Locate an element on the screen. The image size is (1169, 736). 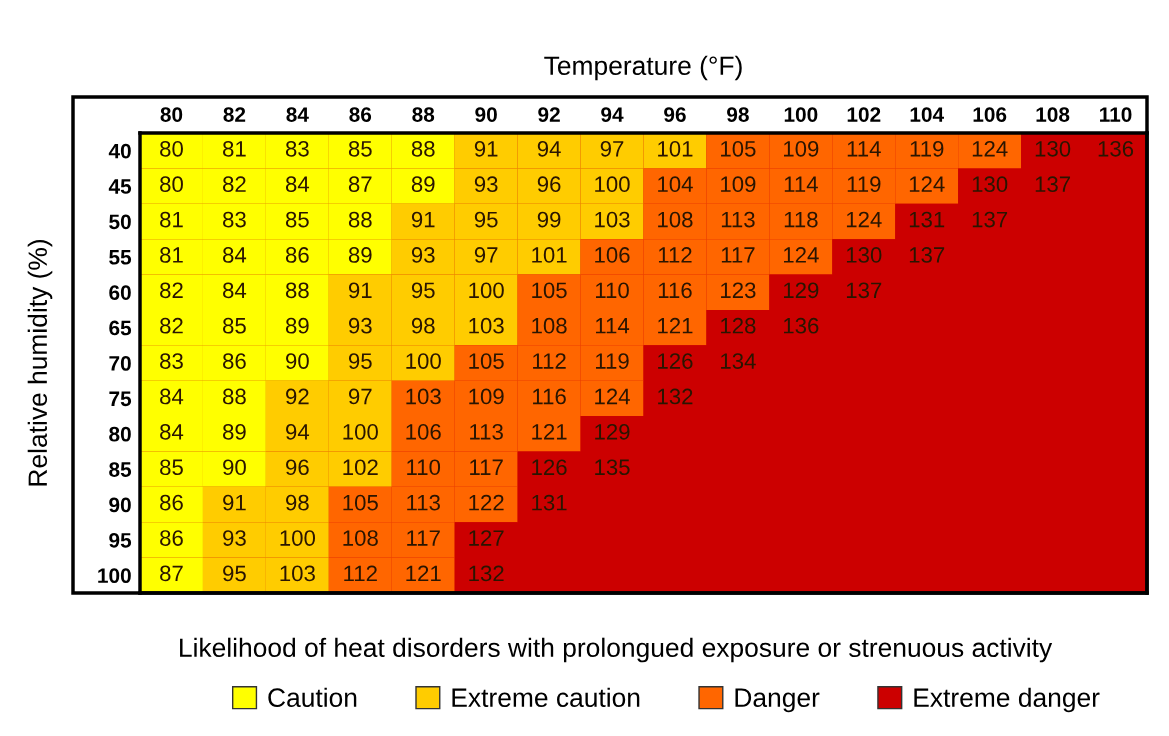
y-tick-label: 50 is located at coordinates (120, 222).